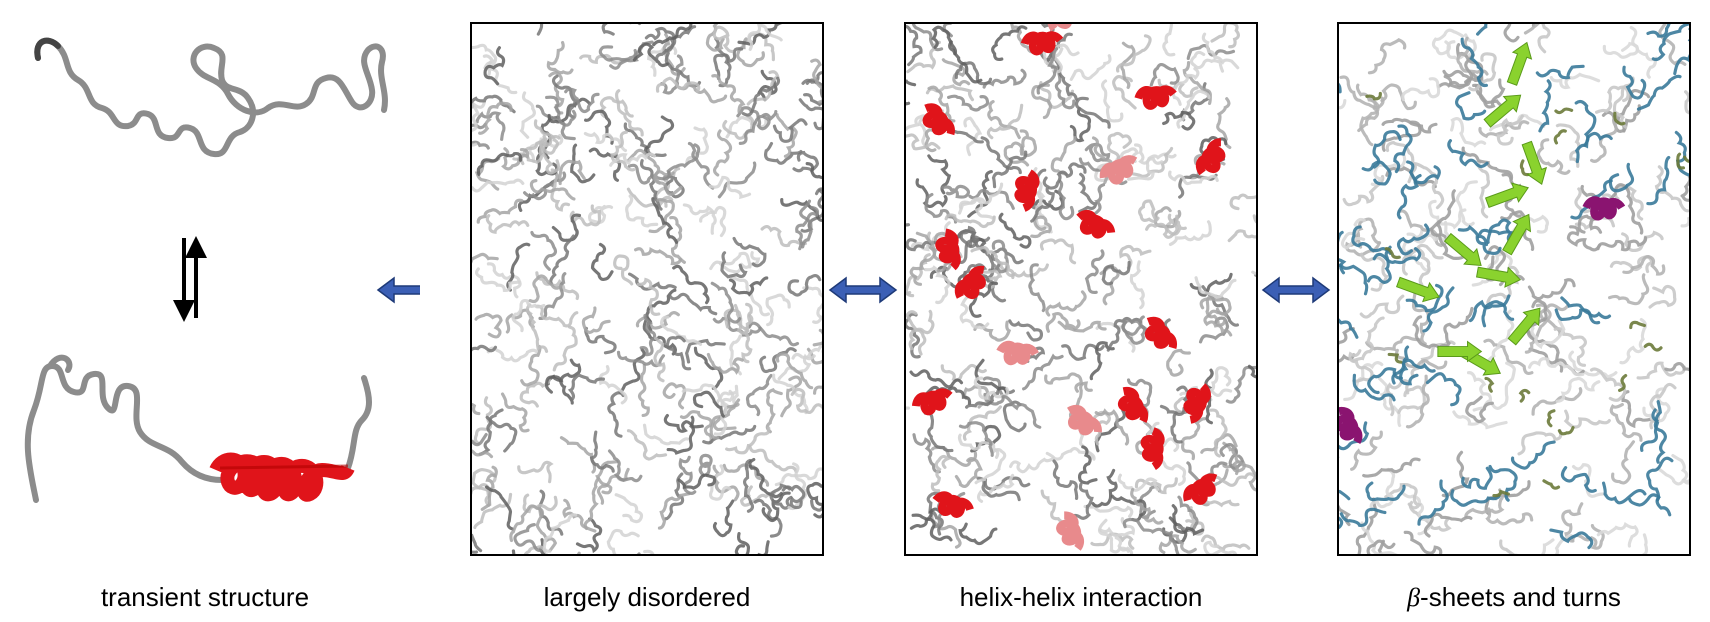 This screenshot has width=1710, height=622. Describe the element at coordinates (282, 477) in the screenshot. I see `alpha-helix-icon` at that location.